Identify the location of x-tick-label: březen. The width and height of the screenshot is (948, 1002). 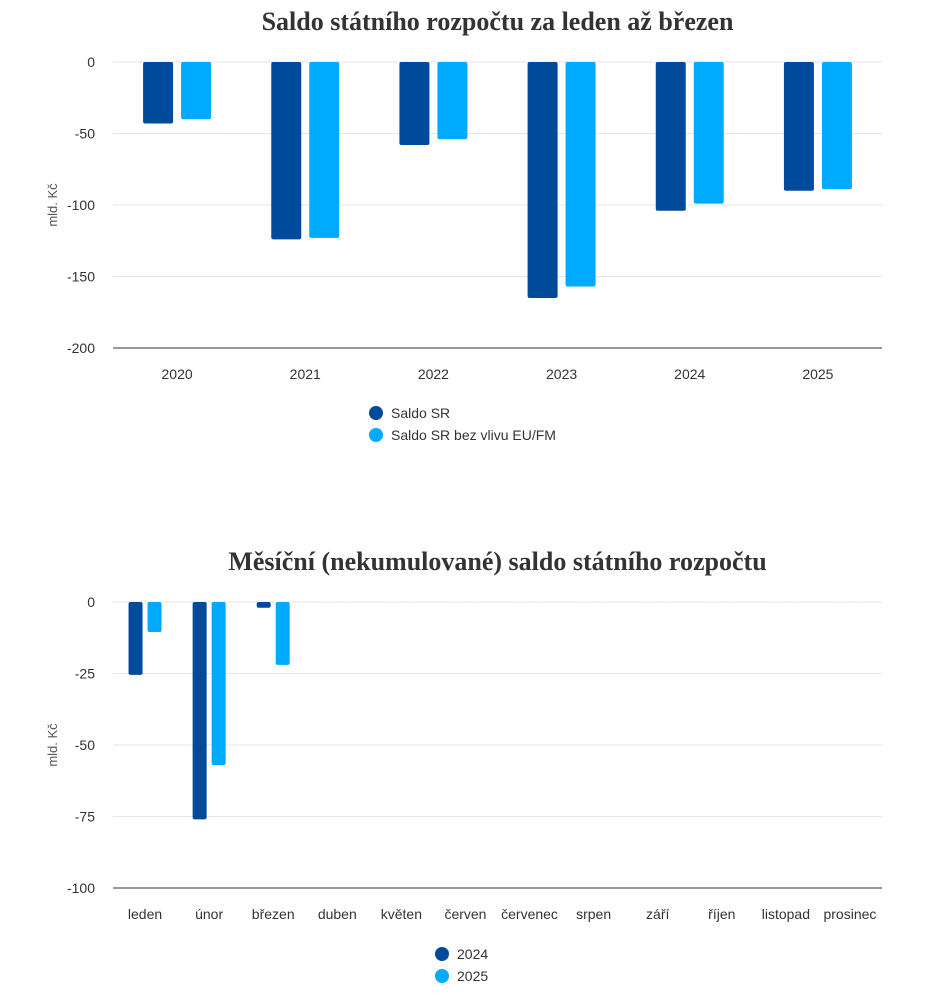
(273, 914).